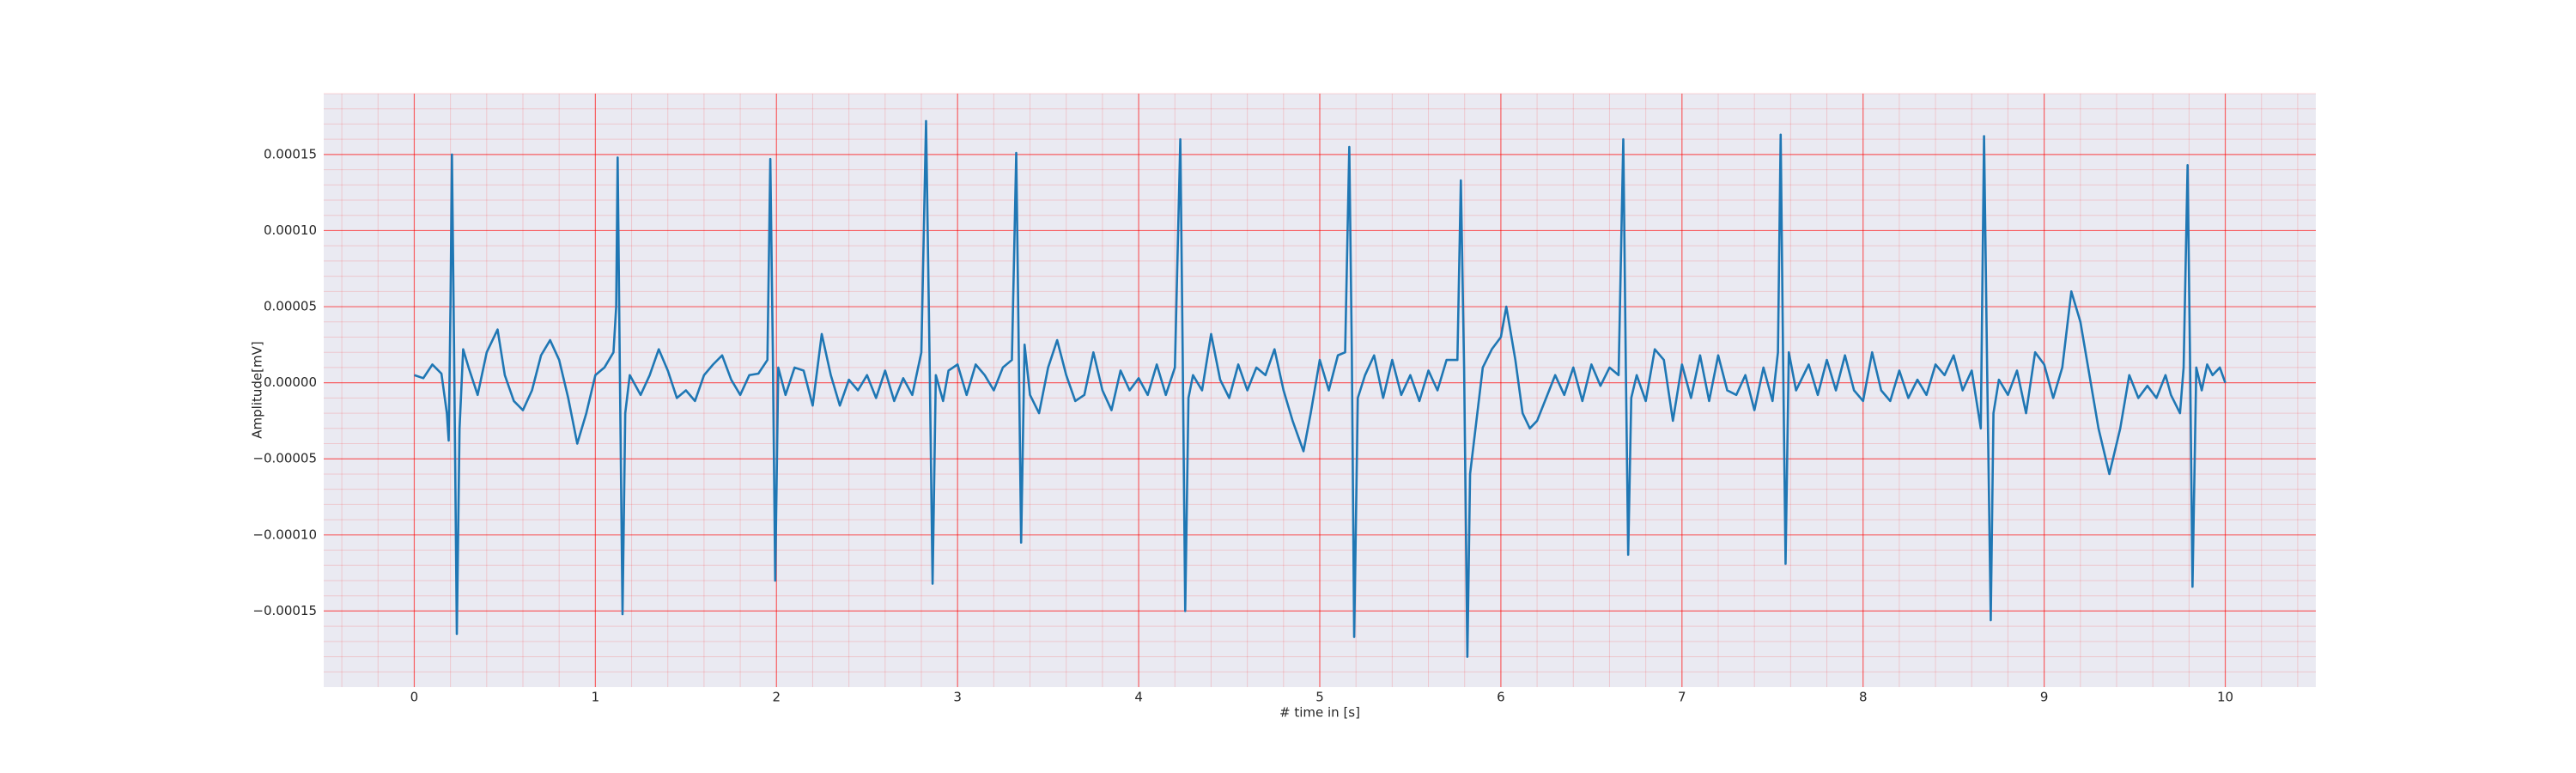 The height and width of the screenshot is (773, 2576). Describe the element at coordinates (284, 458) in the screenshot. I see `y-tick-label: −0.00005` at that location.